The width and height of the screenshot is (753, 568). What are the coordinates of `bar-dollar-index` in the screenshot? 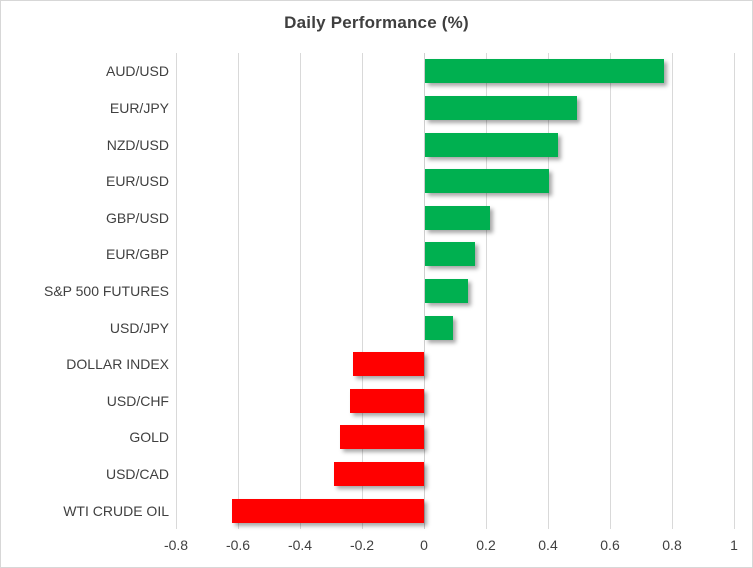 It's located at (388, 364).